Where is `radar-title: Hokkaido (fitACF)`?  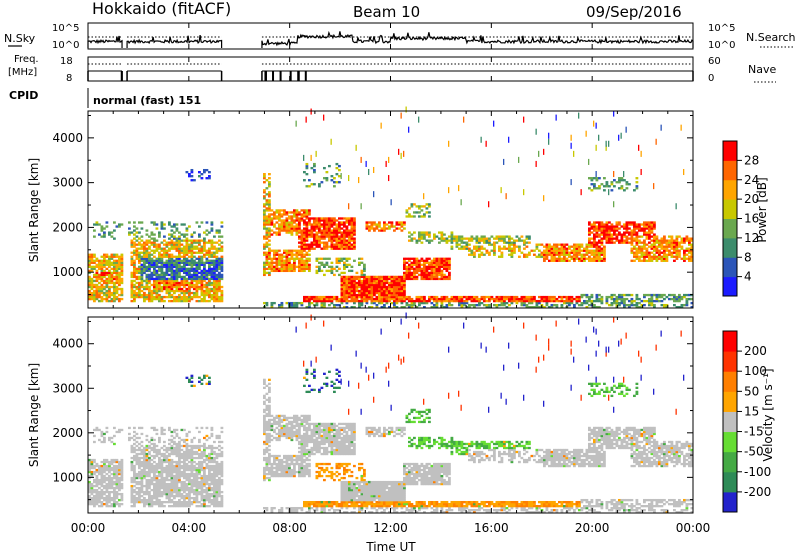
radar-title: Hokkaido (fitACF) is located at coordinates (161, 9).